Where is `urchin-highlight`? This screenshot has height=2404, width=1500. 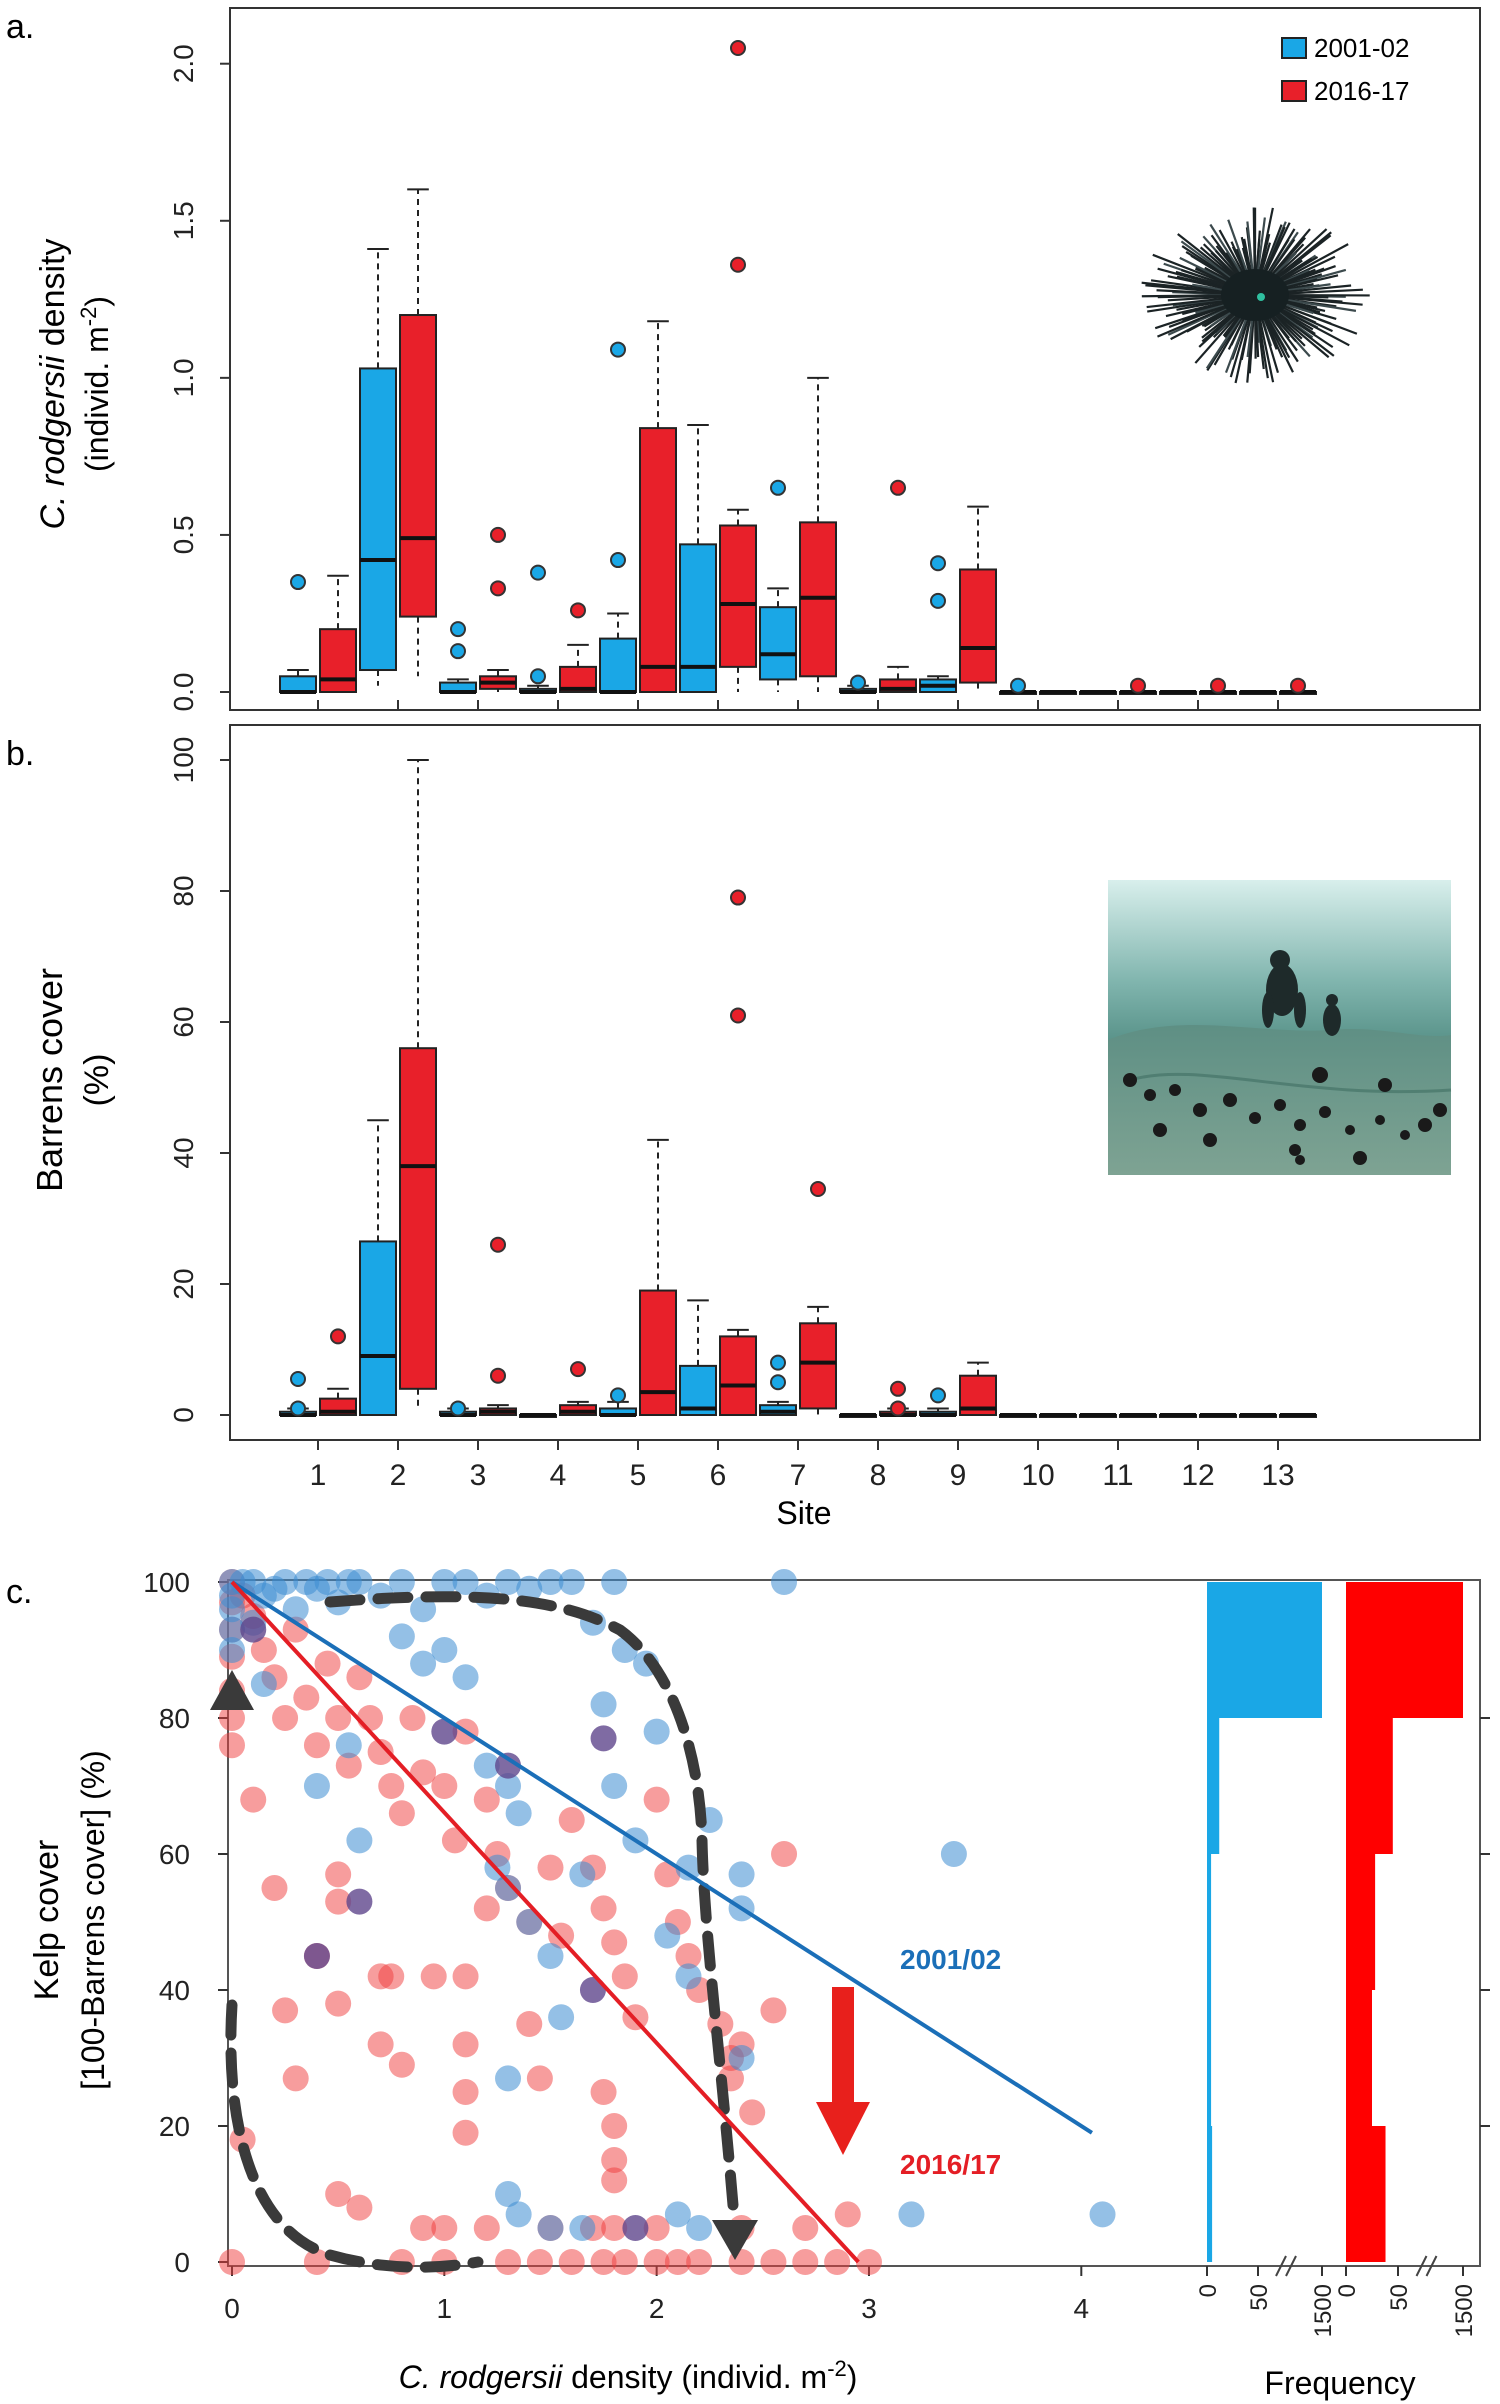 urchin-highlight is located at coordinates (1261, 297).